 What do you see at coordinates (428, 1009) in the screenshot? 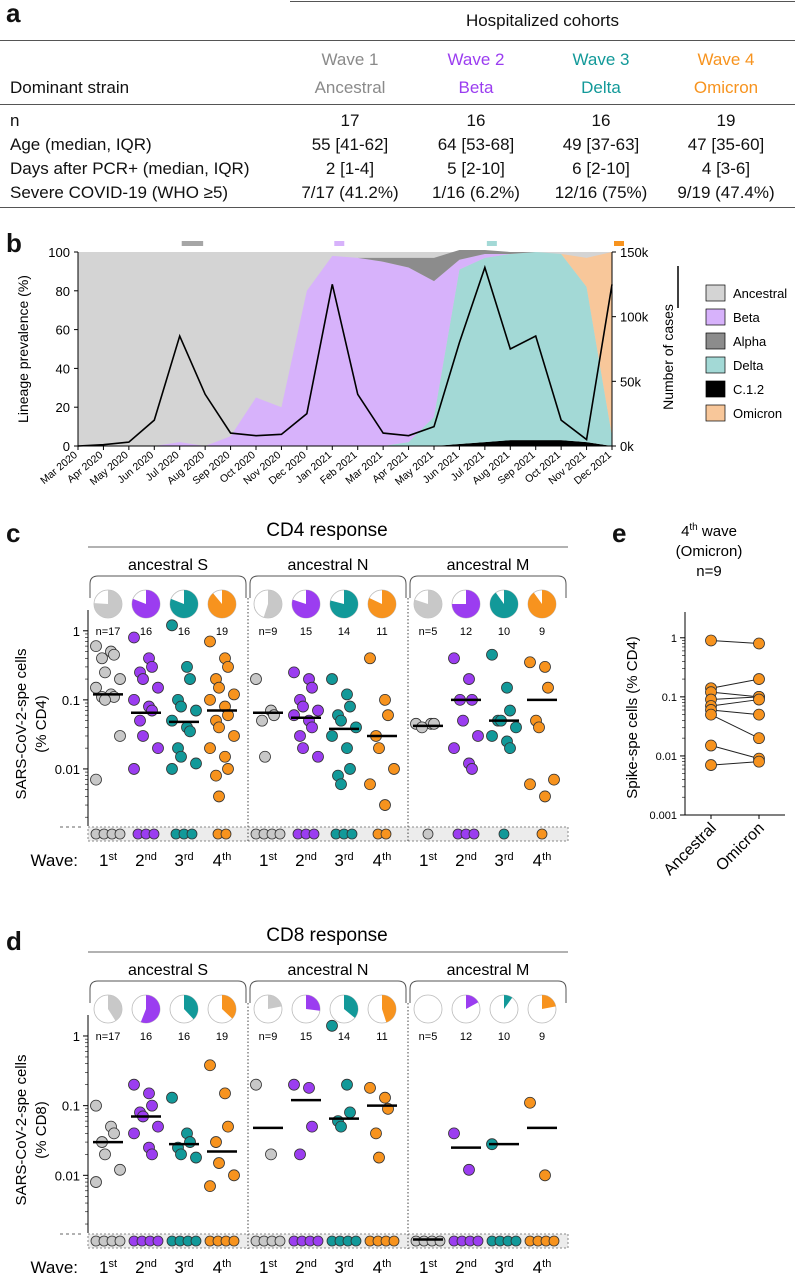
I see `responder-pie-bg` at bounding box center [428, 1009].